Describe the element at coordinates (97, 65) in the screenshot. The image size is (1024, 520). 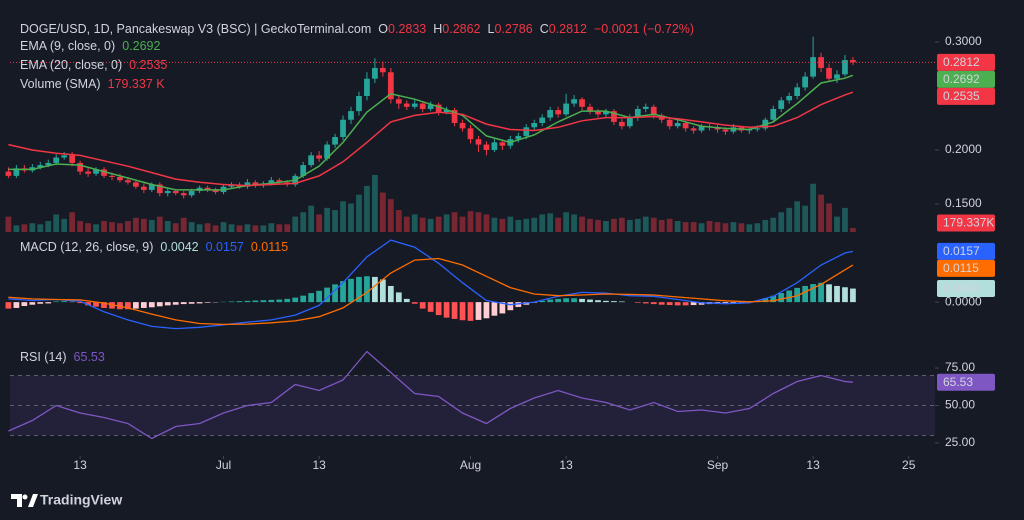
I see `ema-legend: EMA (20, close, 0) 0.2535` at that location.